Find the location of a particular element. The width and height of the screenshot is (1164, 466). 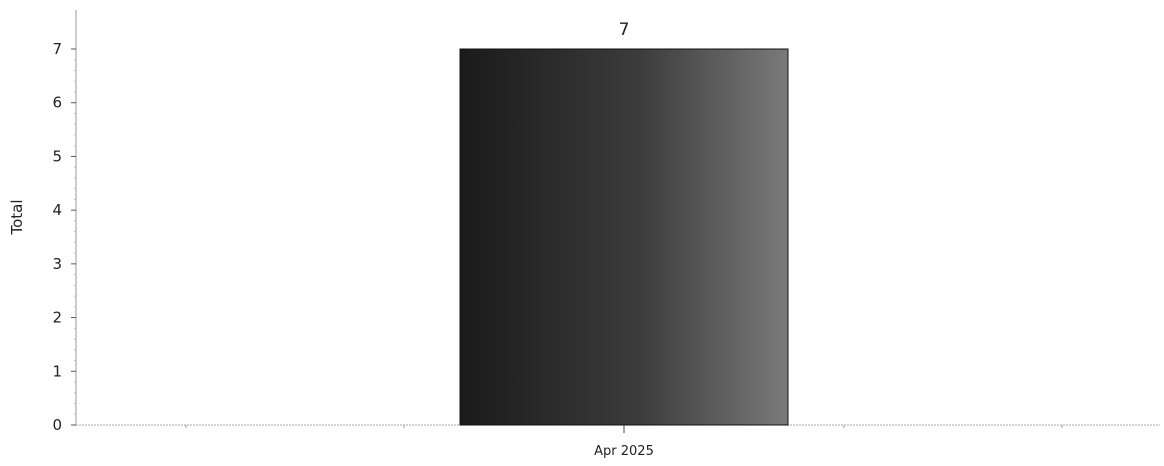

y-tick-label: 0 is located at coordinates (57, 425).